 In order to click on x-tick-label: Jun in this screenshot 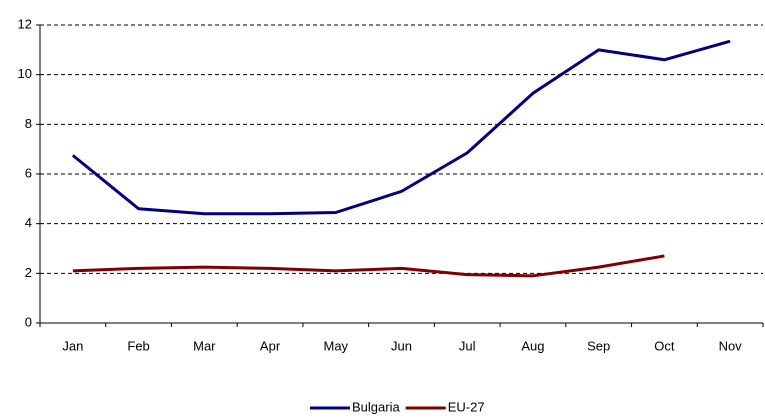, I will do `click(401, 345)`.